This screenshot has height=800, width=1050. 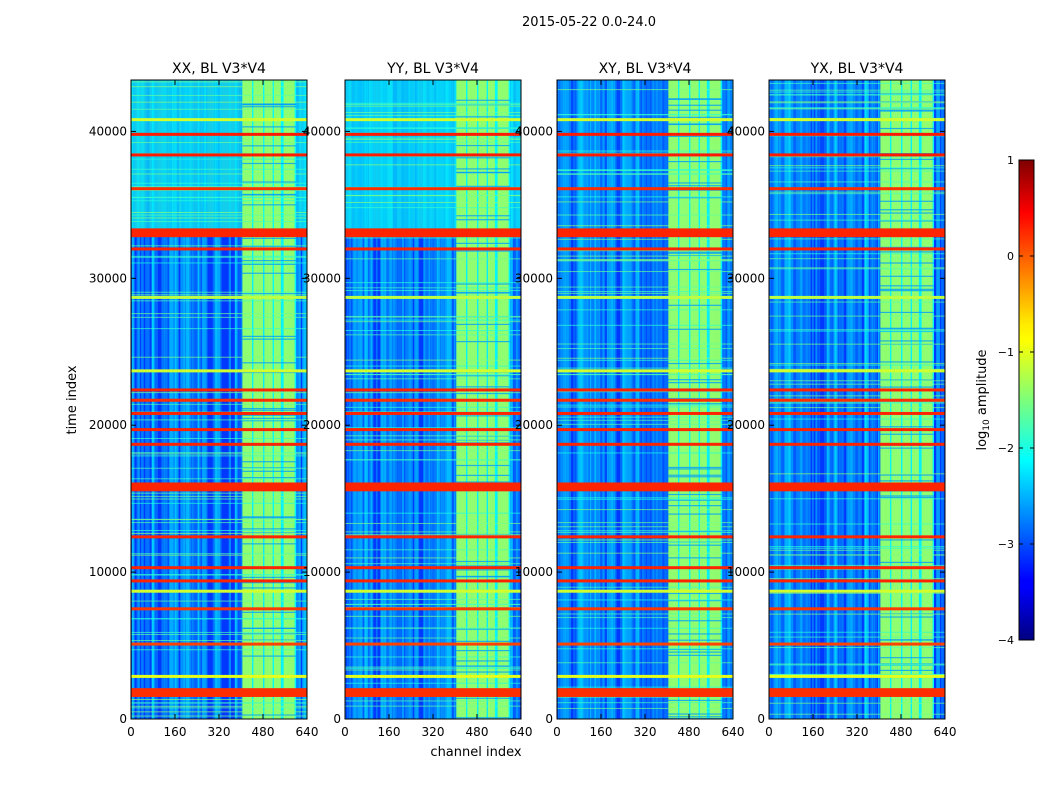 I want to click on hot-band, so click(x=219, y=692).